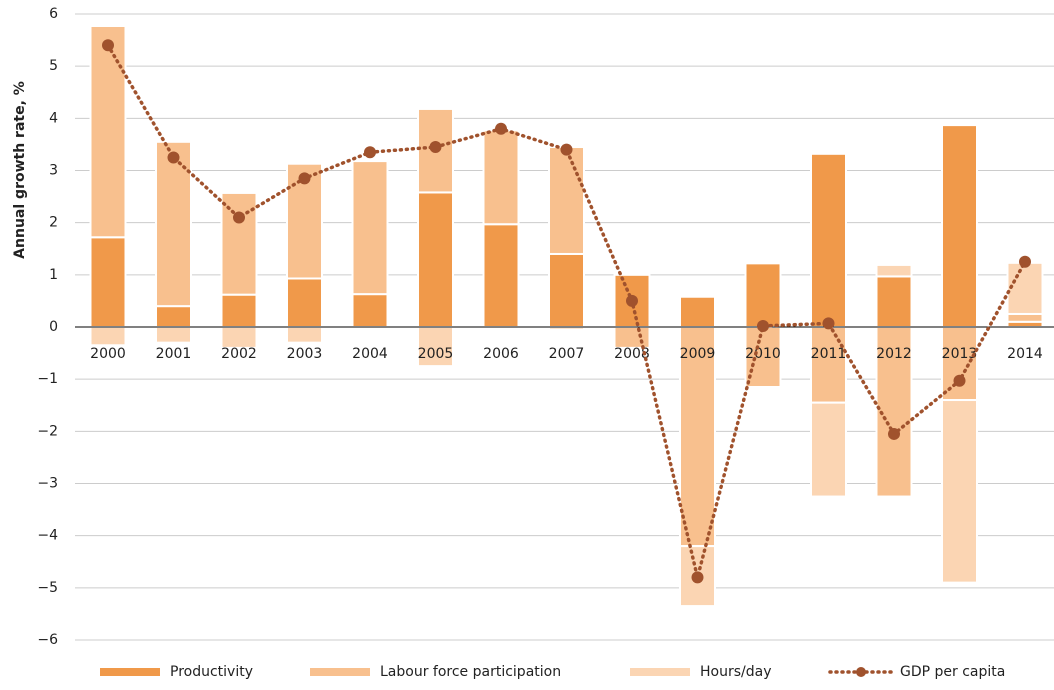 Image resolution: width=1054 pixels, height=690 pixels. I want to click on legend-label: Labour force participation, so click(470, 672).